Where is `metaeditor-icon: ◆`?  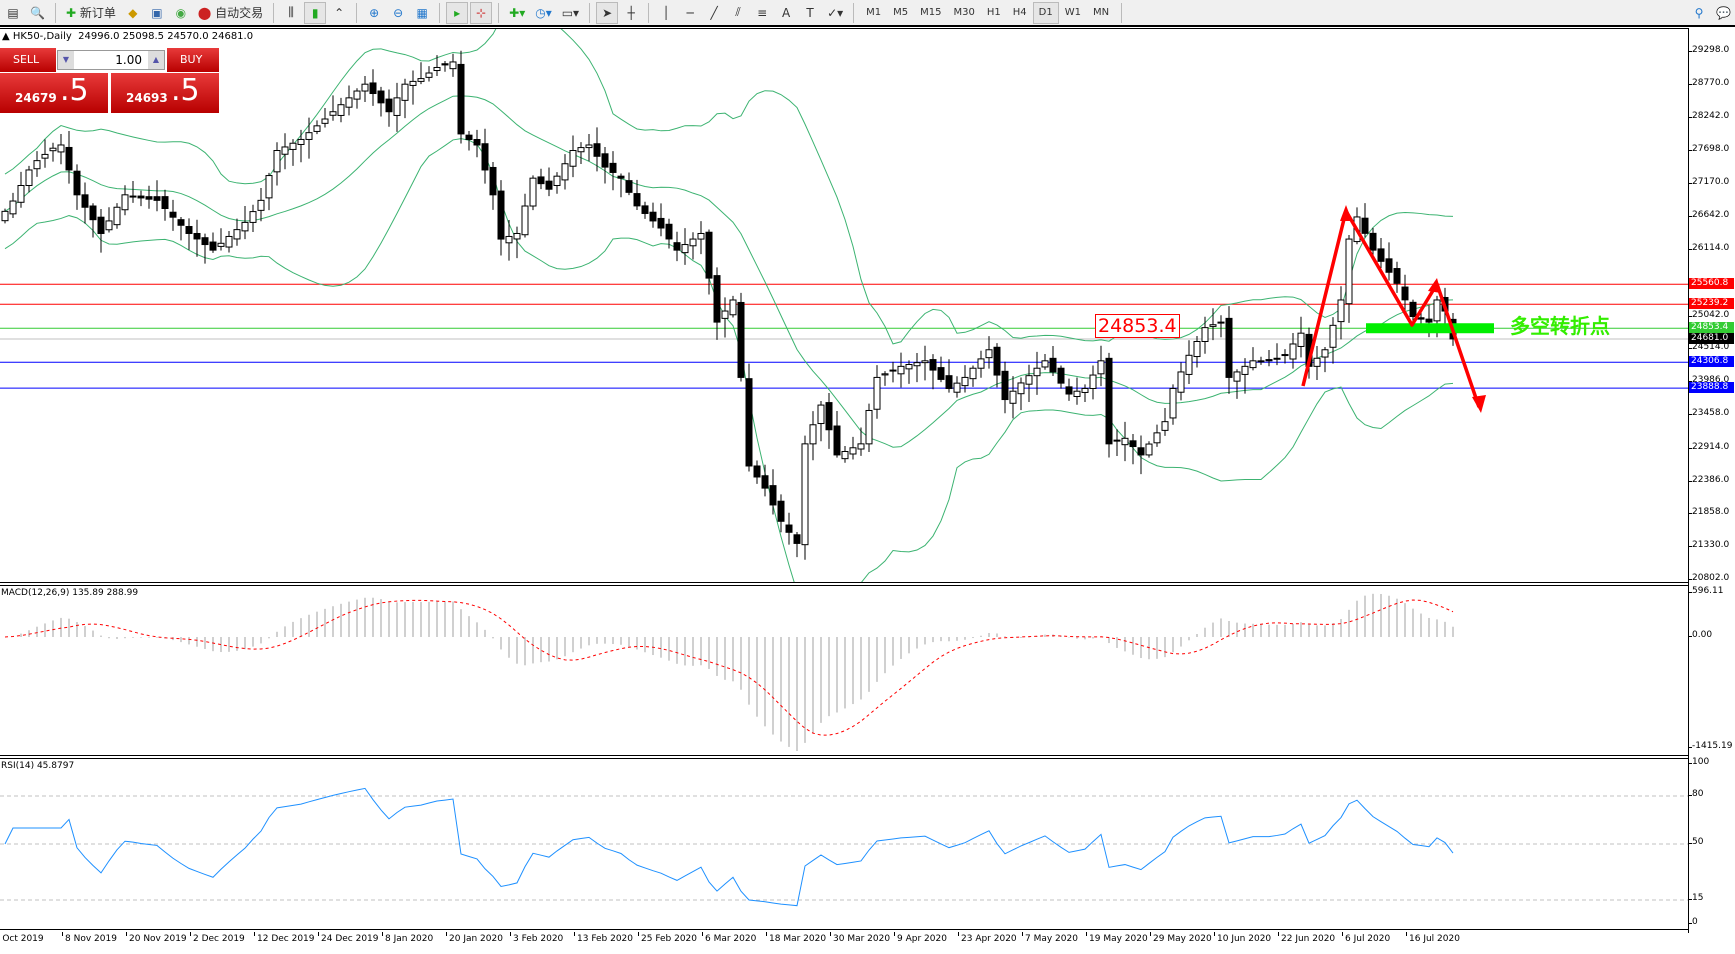 metaeditor-icon: ◆ is located at coordinates (133, 12).